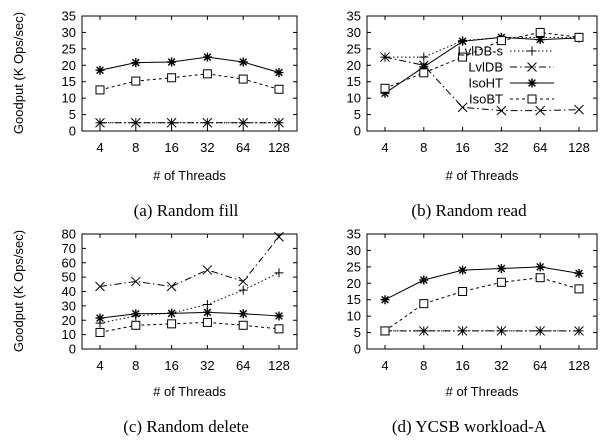 Image resolution: width=605 pixels, height=440 pixels. What do you see at coordinates (354, 48) in the screenshot?
I see `y-tick-label: 25` at bounding box center [354, 48].